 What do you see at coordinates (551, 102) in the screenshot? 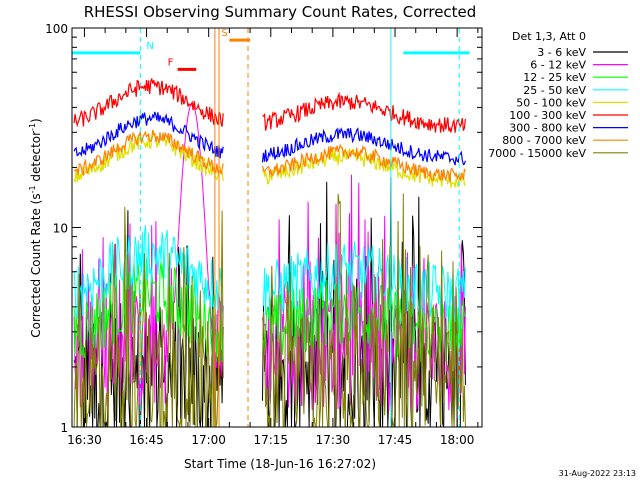
I see `legend-entry-label: 50 - 100 keV` at bounding box center [551, 102].